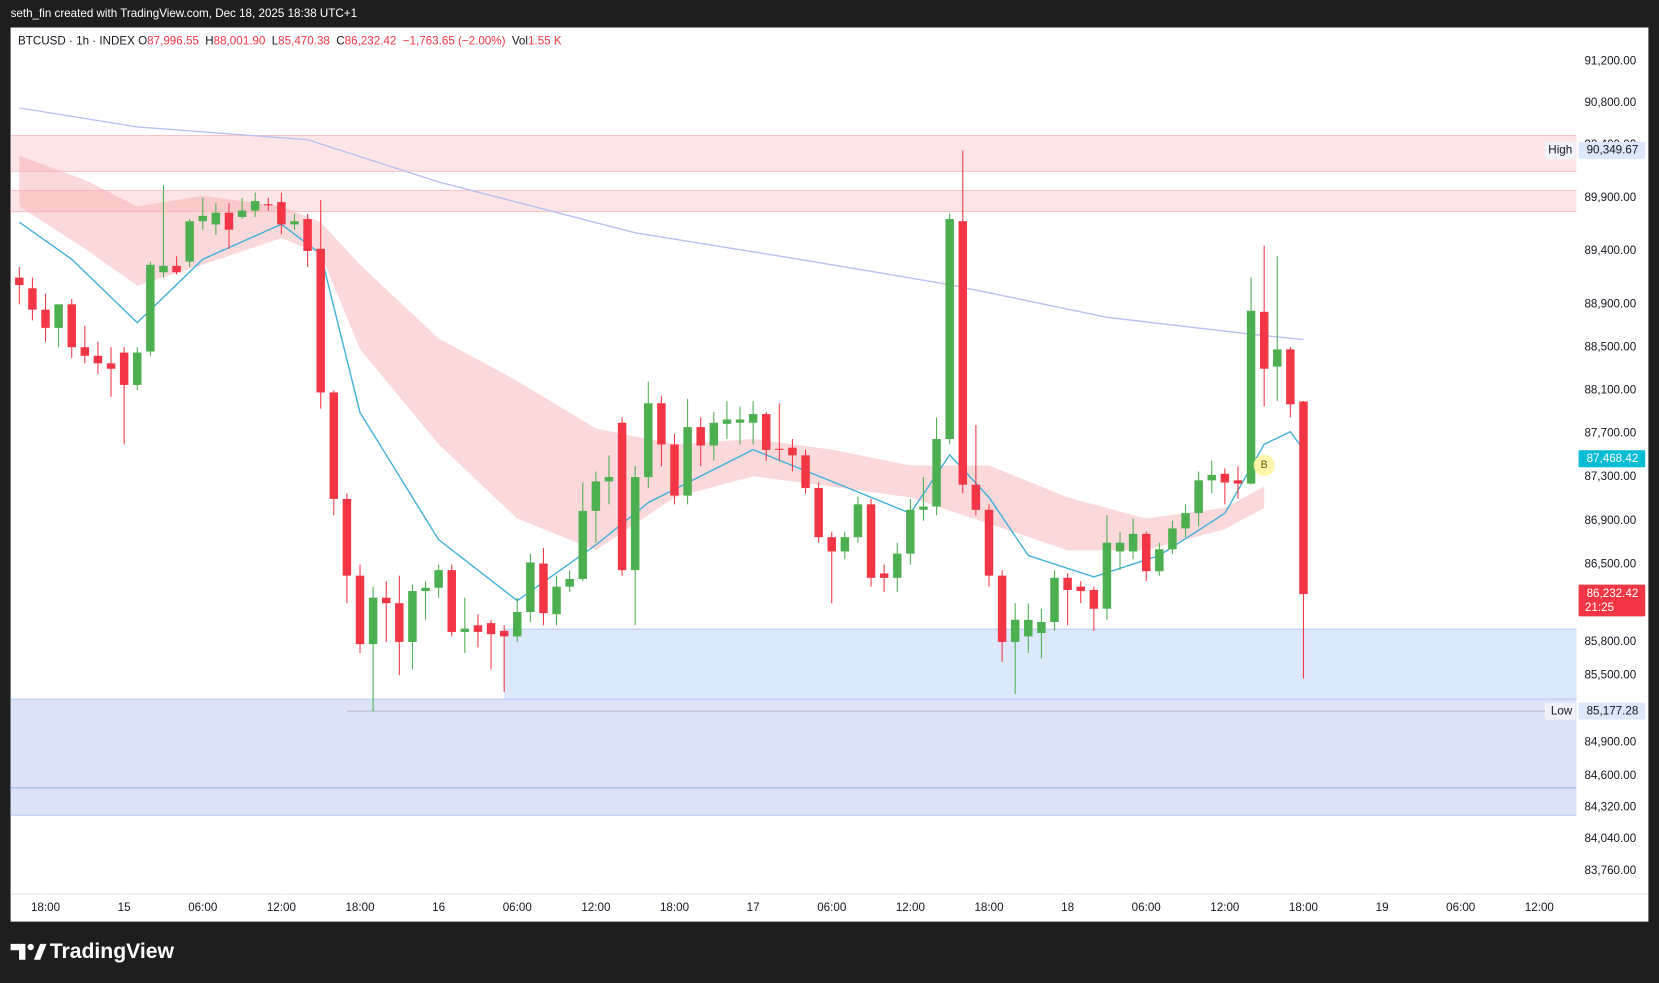 This screenshot has width=1659, height=983. I want to click on y-tick-label: 84,320.00, so click(1610, 807).